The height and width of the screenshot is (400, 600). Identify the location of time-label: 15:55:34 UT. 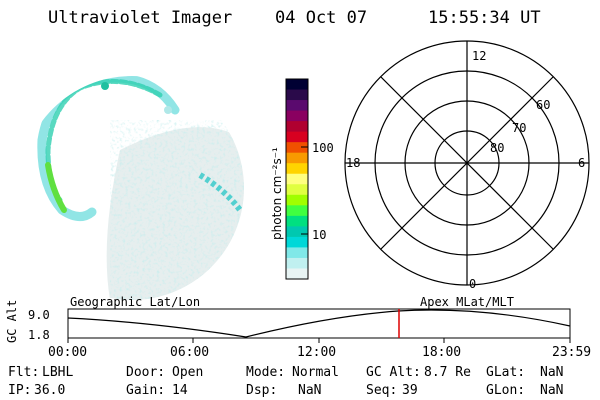
(484, 18).